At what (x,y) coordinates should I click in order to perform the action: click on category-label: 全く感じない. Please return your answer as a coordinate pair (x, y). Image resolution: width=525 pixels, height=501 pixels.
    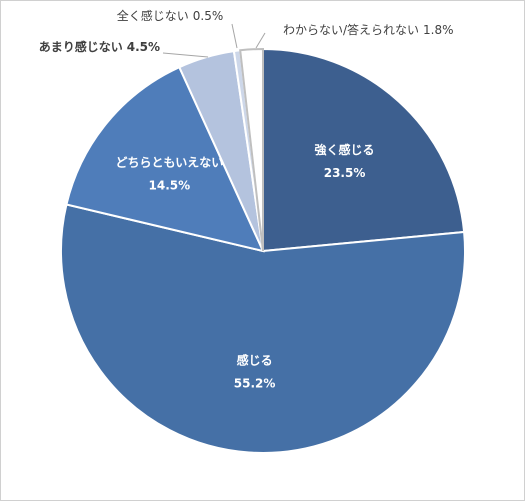
    Looking at the image, I should click on (153, 15).